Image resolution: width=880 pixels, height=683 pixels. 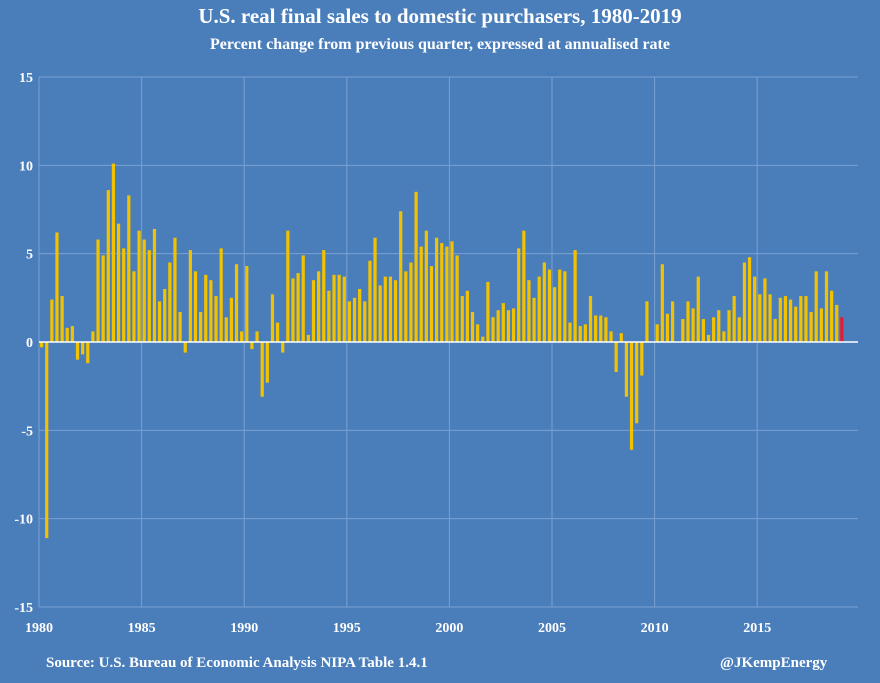 What do you see at coordinates (29, 255) in the screenshot?
I see `y-tick-label: 5` at bounding box center [29, 255].